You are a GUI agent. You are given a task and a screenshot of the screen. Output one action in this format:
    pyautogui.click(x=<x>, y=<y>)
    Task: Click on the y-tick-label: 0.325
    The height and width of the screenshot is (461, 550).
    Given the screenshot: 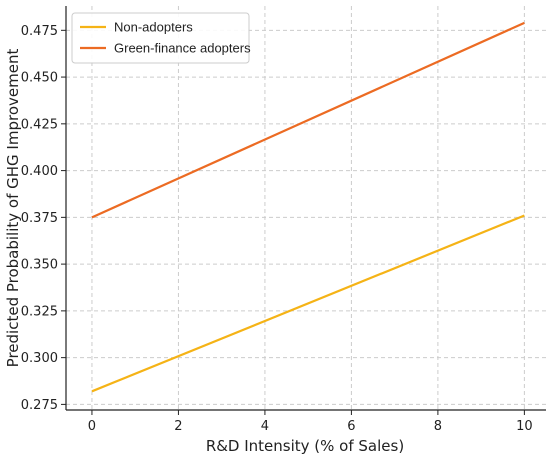 What is the action you would take?
    pyautogui.click(x=39, y=311)
    